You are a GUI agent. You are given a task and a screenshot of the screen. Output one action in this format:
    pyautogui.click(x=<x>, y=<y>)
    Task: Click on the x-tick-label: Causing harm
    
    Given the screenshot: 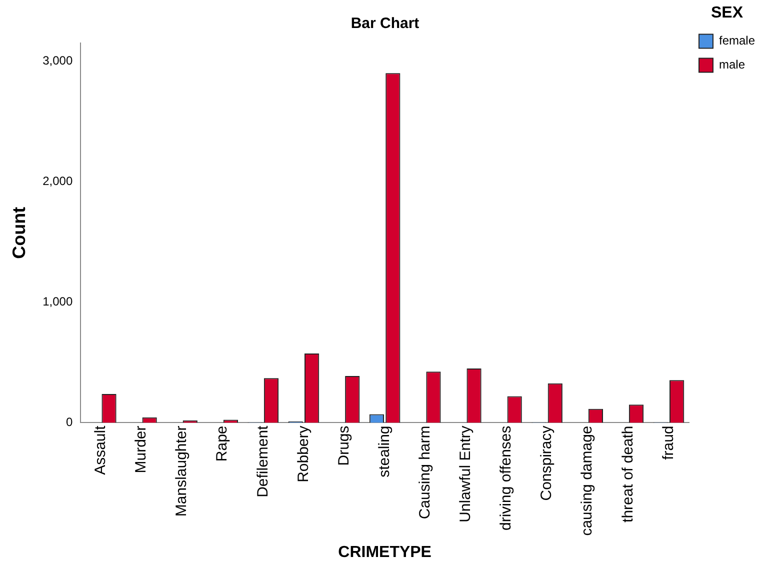 What is the action you would take?
    pyautogui.click(x=425, y=473)
    